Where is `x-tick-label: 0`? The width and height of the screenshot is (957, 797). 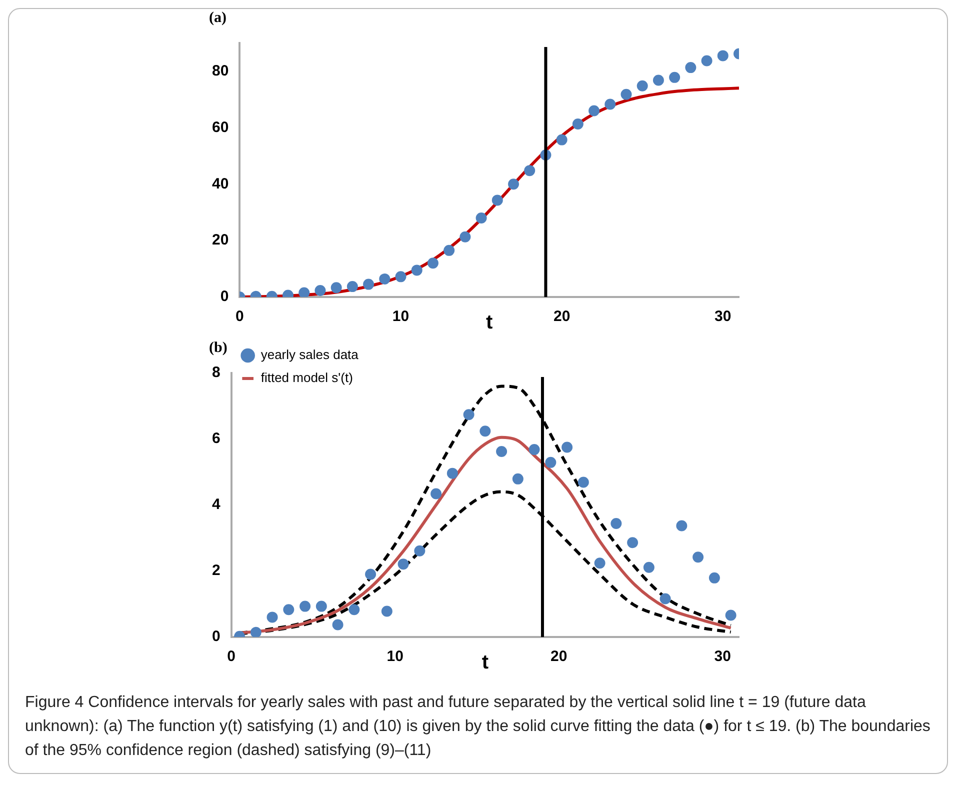 x-tick-label: 0 is located at coordinates (240, 317).